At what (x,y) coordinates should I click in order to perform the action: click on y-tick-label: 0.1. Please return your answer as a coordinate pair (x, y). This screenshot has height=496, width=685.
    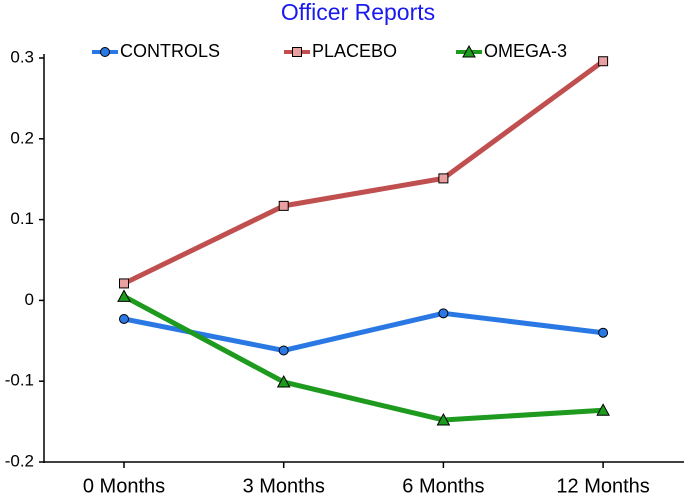
    Looking at the image, I should click on (22, 218).